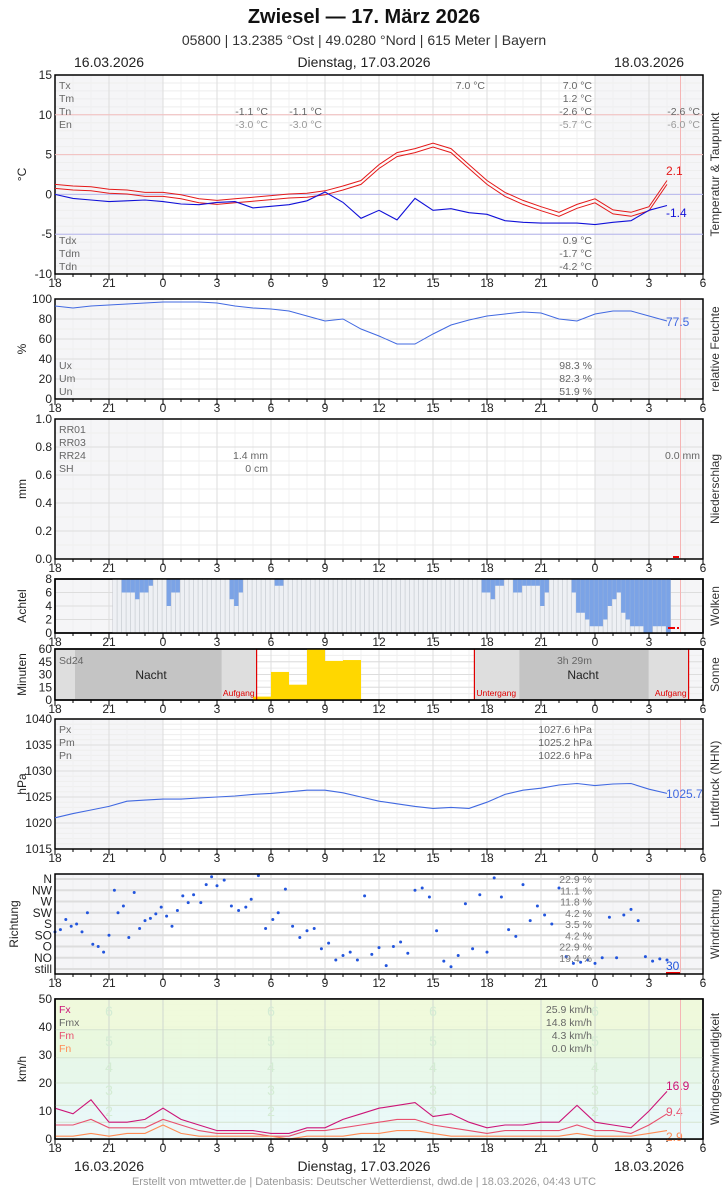 The image size is (728, 1190). Describe the element at coordinates (682, 456) in the screenshot. I see `svg-text: 0.0 mm` at that location.